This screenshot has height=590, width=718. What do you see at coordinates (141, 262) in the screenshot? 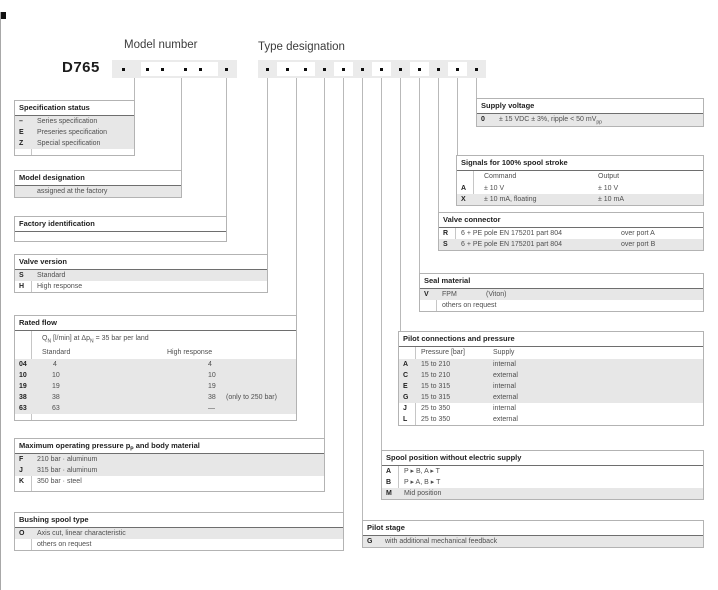
I see `section-title: Valve version` at bounding box center [141, 262].